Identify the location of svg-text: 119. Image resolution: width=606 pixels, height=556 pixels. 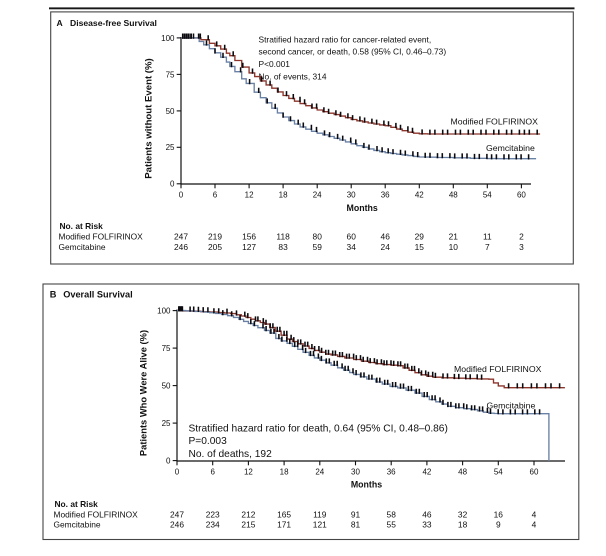
(320, 514).